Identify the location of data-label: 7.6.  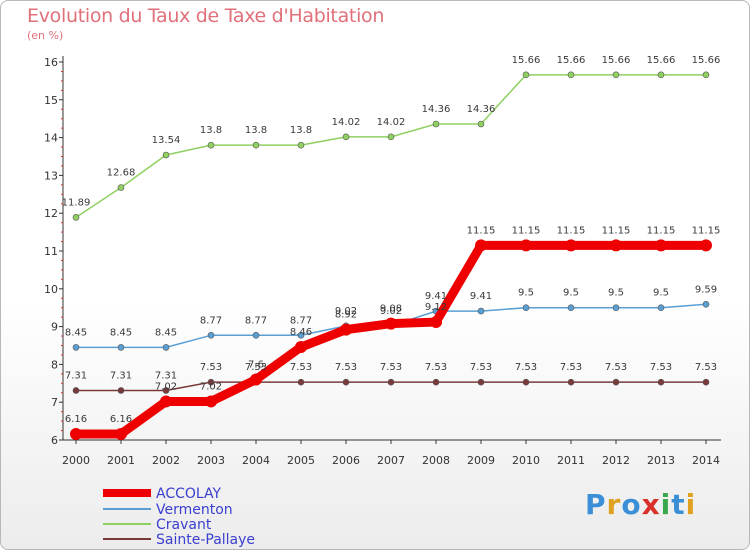
(256, 365).